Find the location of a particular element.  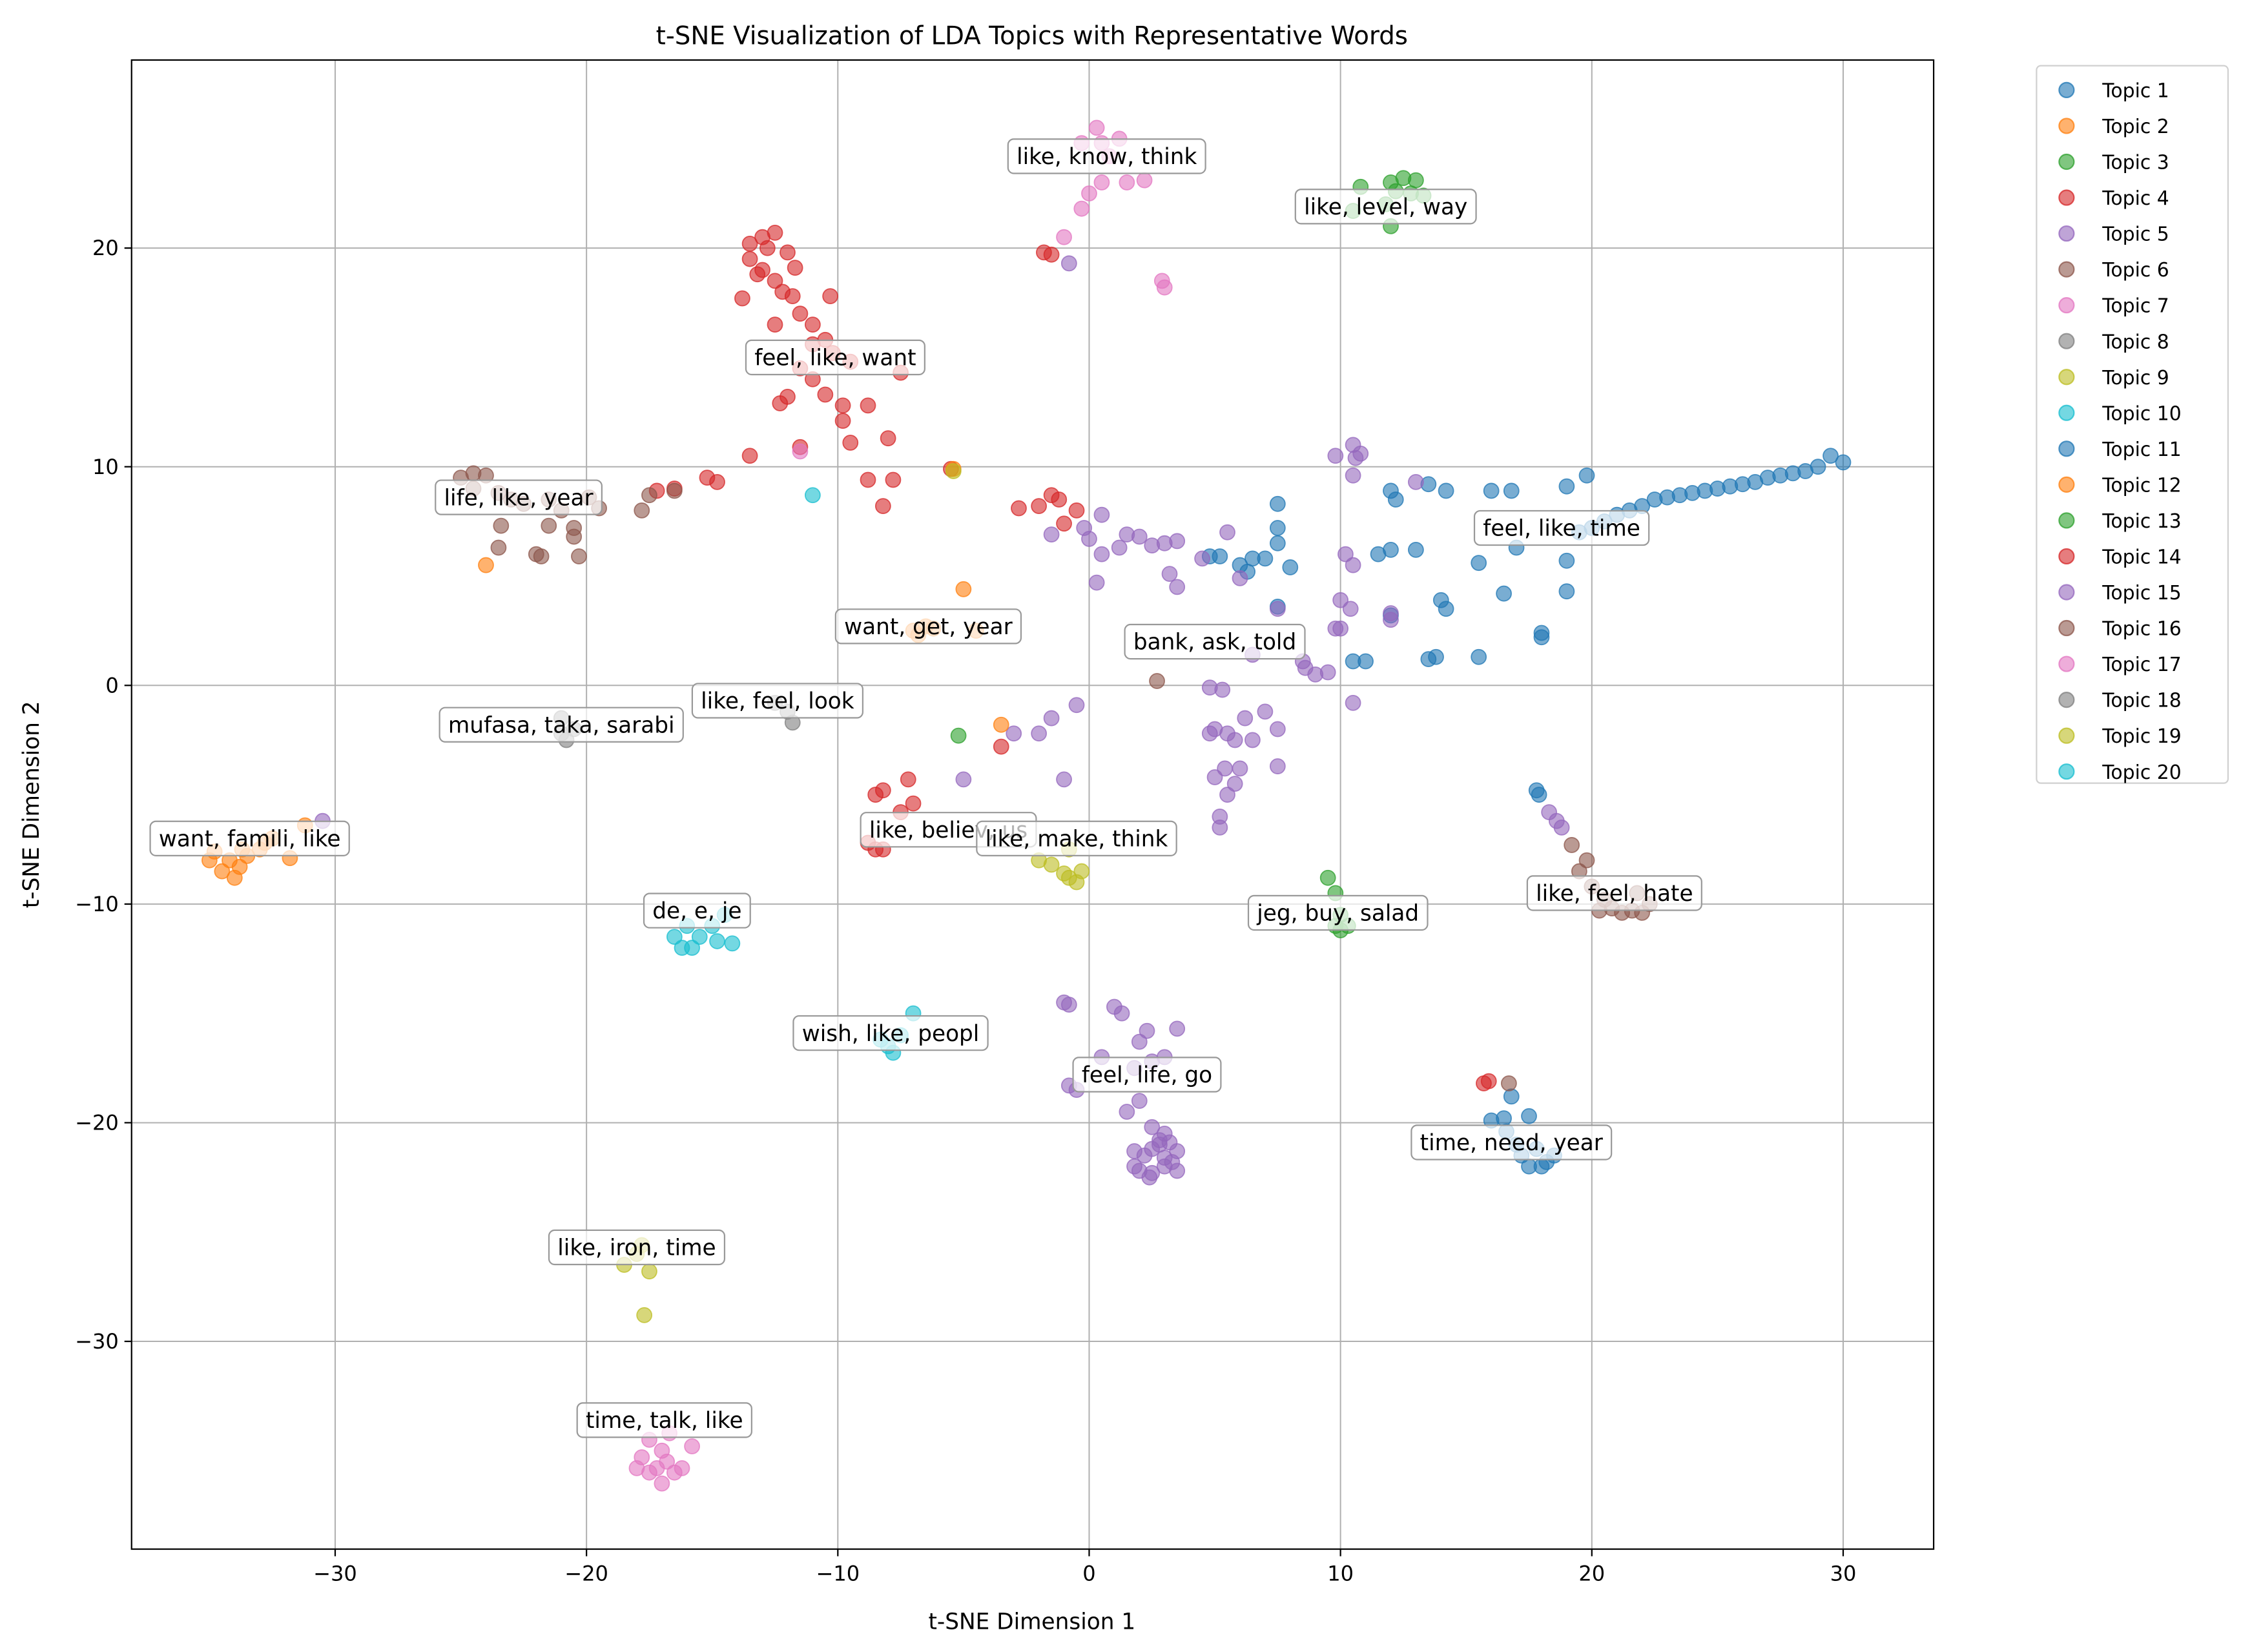

annotation-label: like, feel, look is located at coordinates (777, 701).